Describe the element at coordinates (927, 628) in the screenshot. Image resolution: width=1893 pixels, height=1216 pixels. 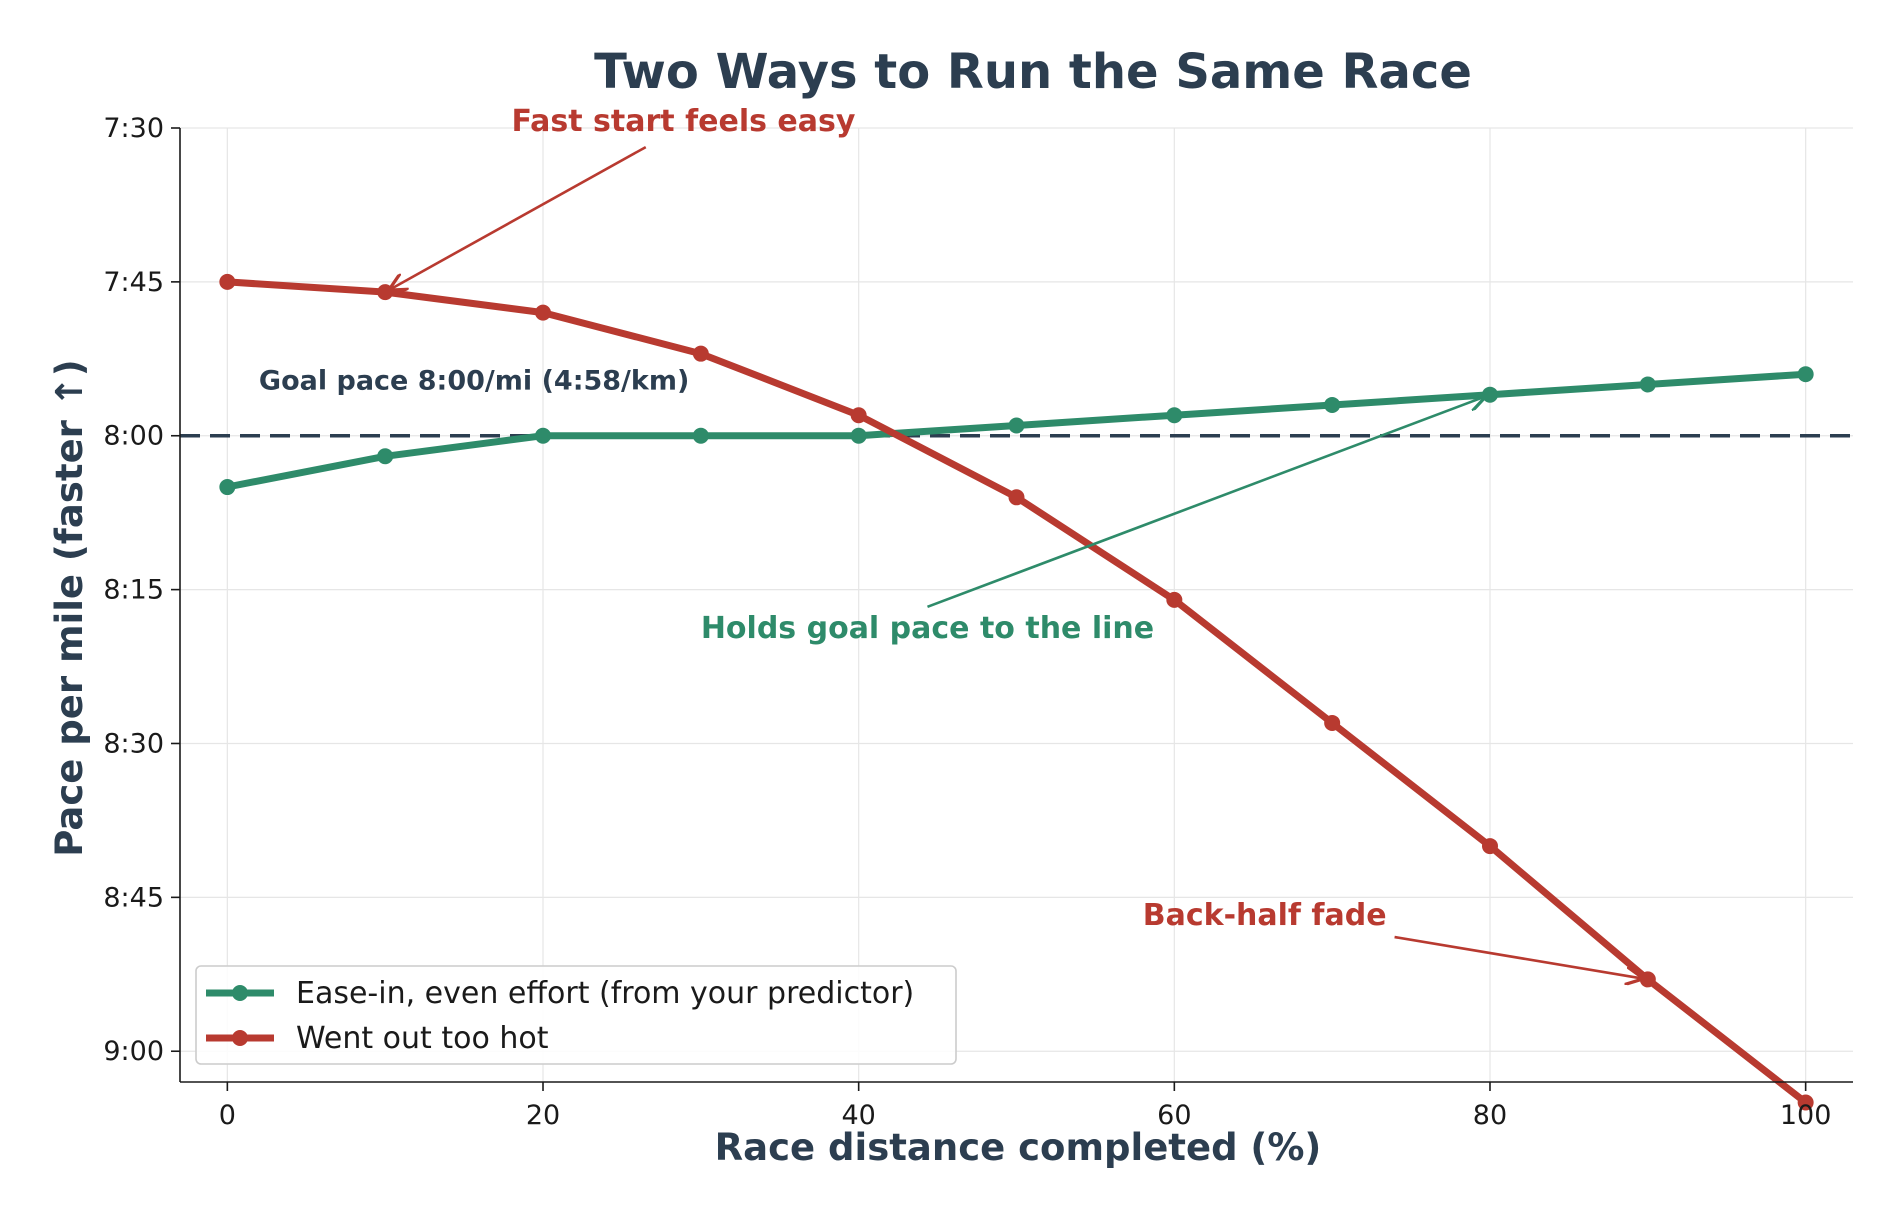
I see `annotation-text: Holds goal pace to the line` at that location.